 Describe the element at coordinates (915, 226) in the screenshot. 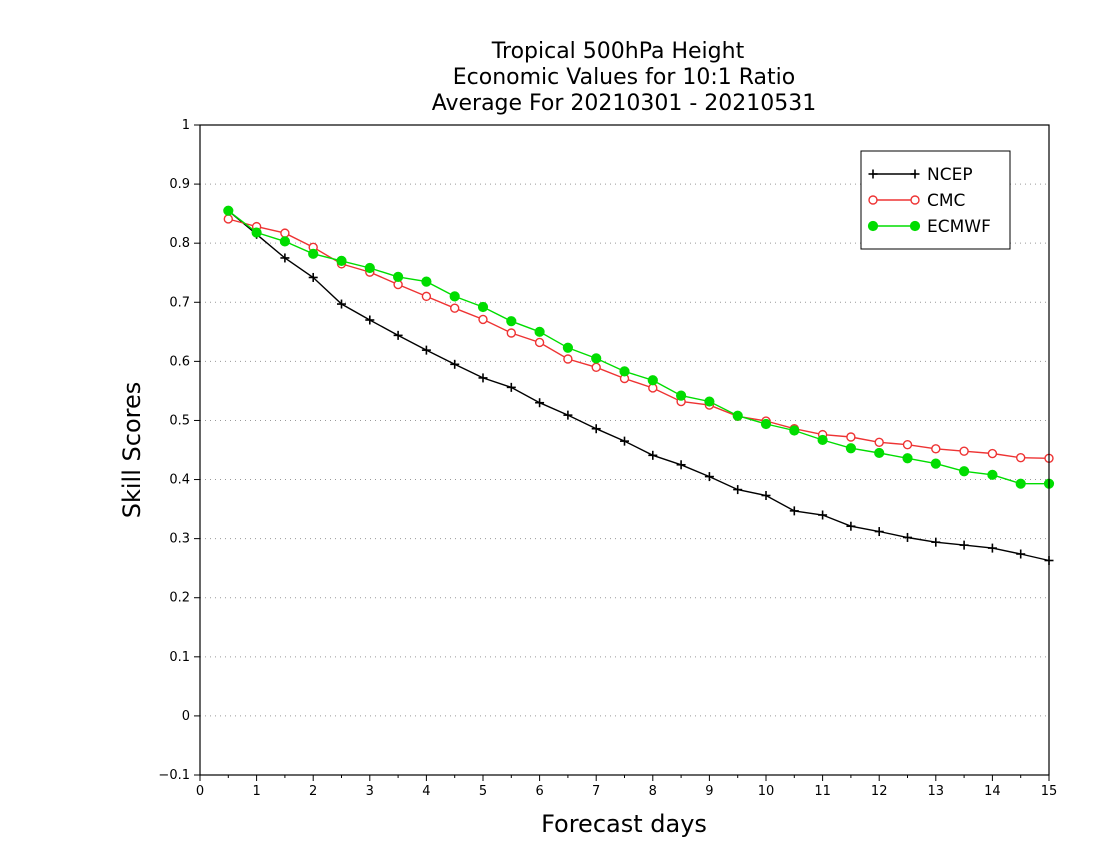

I see `legend-ecmwf-end-point` at that location.